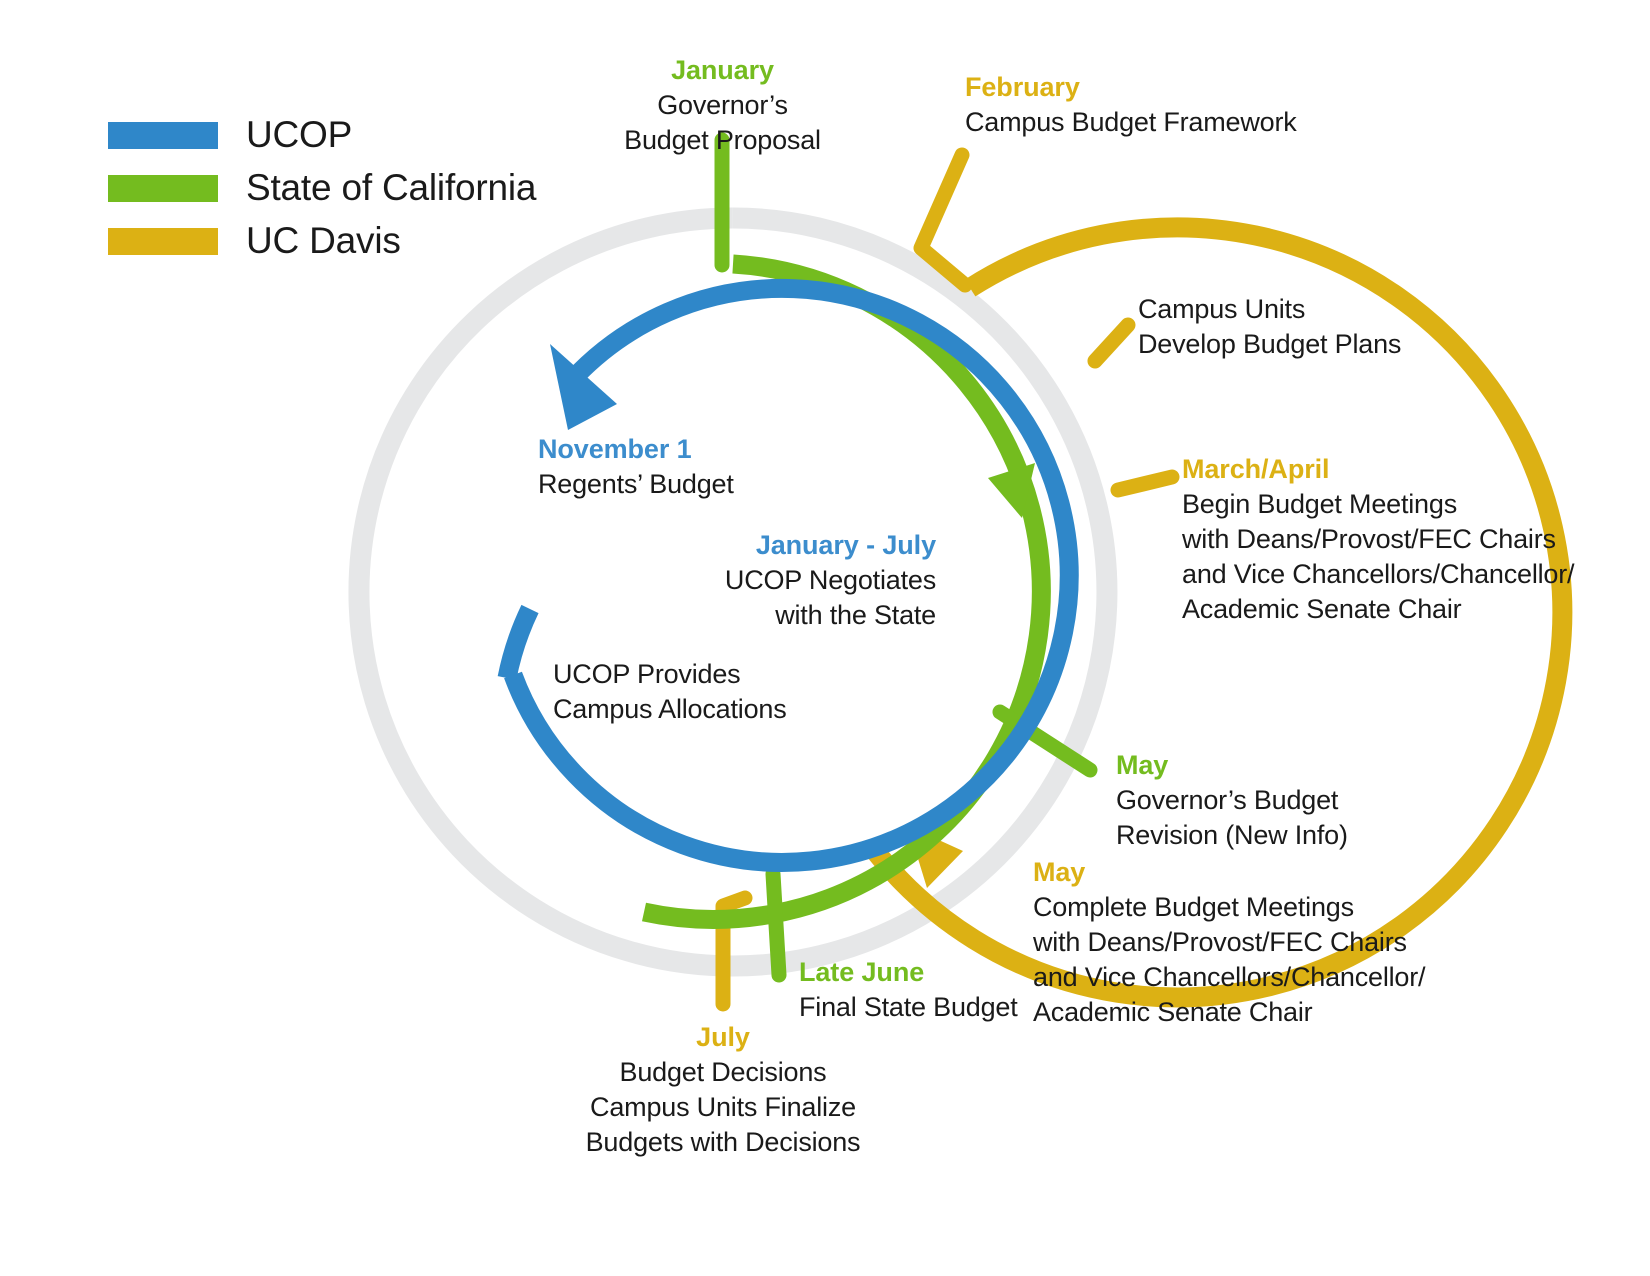 The image size is (1650, 1276). Describe the element at coordinates (1222, 309) in the screenshot. I see `callout-line: Campus Units` at that location.